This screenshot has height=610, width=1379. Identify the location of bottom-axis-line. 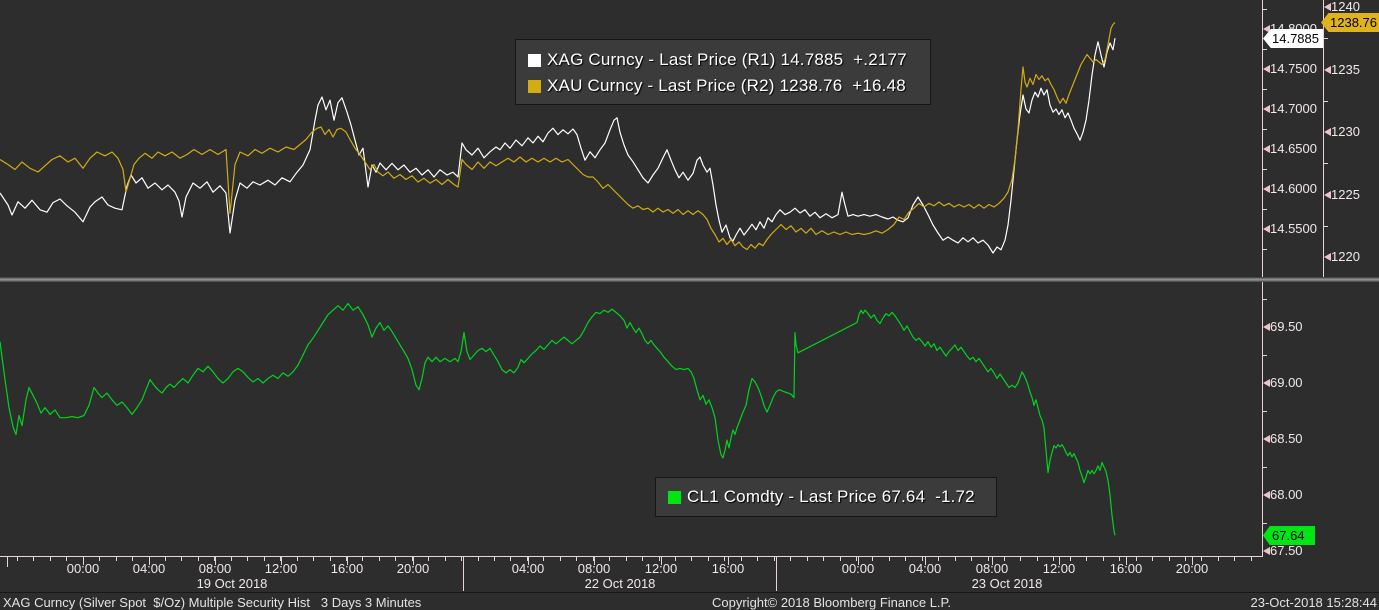
(1262, 419).